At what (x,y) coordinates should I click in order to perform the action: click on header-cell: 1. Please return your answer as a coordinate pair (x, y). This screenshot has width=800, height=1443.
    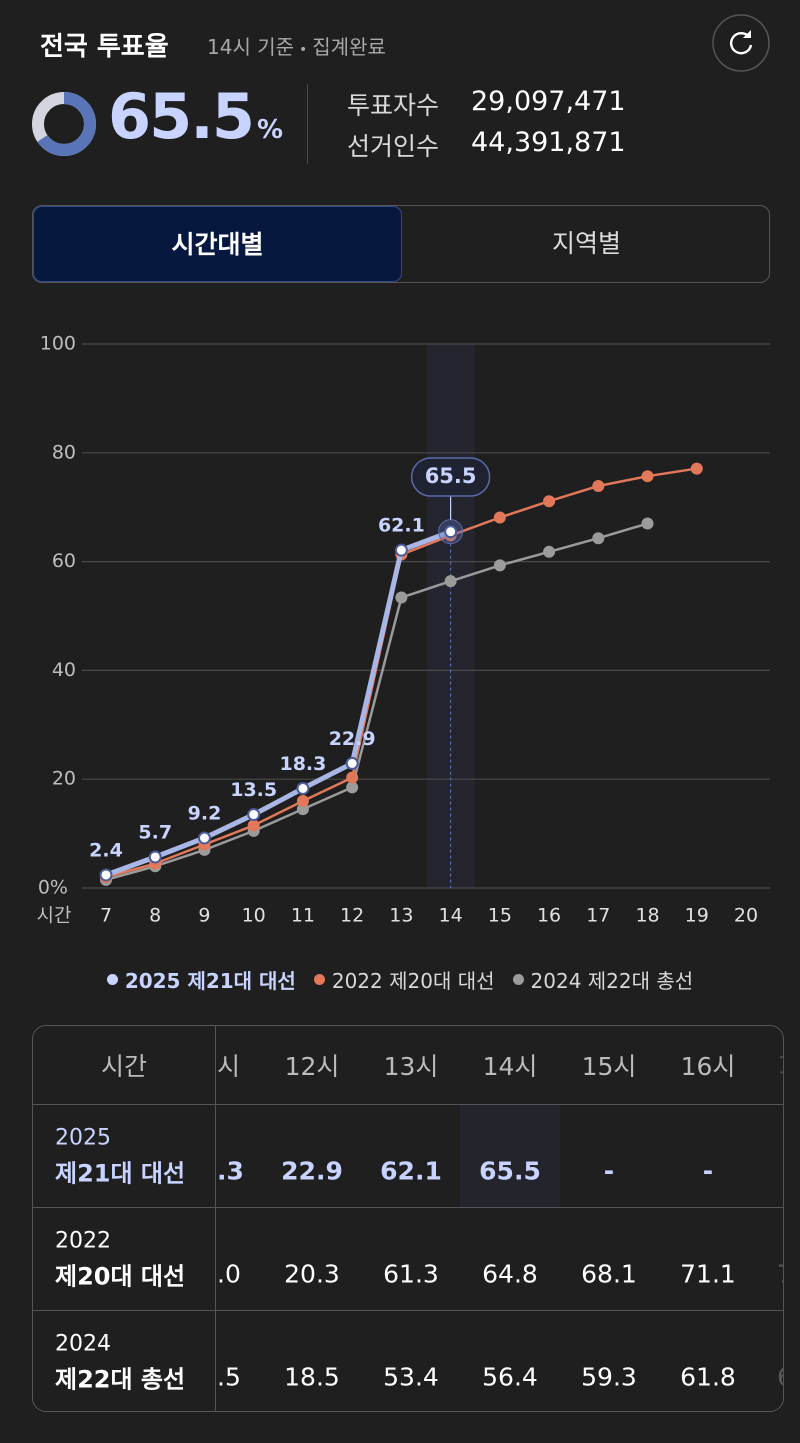
    Looking at the image, I should click on (780, 1065).